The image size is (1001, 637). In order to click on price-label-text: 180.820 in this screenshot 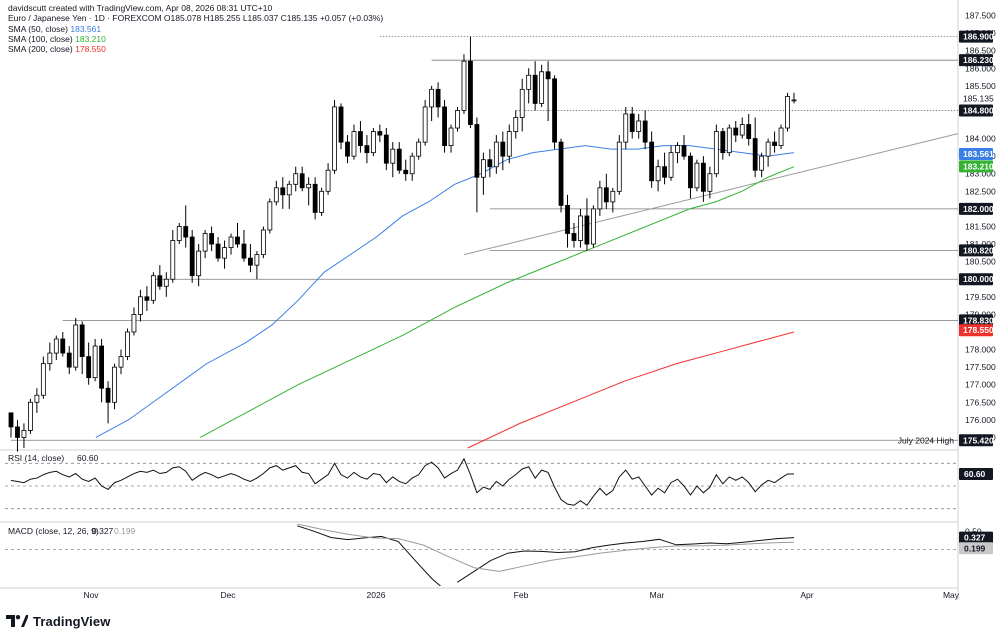, I will do `click(978, 250)`.